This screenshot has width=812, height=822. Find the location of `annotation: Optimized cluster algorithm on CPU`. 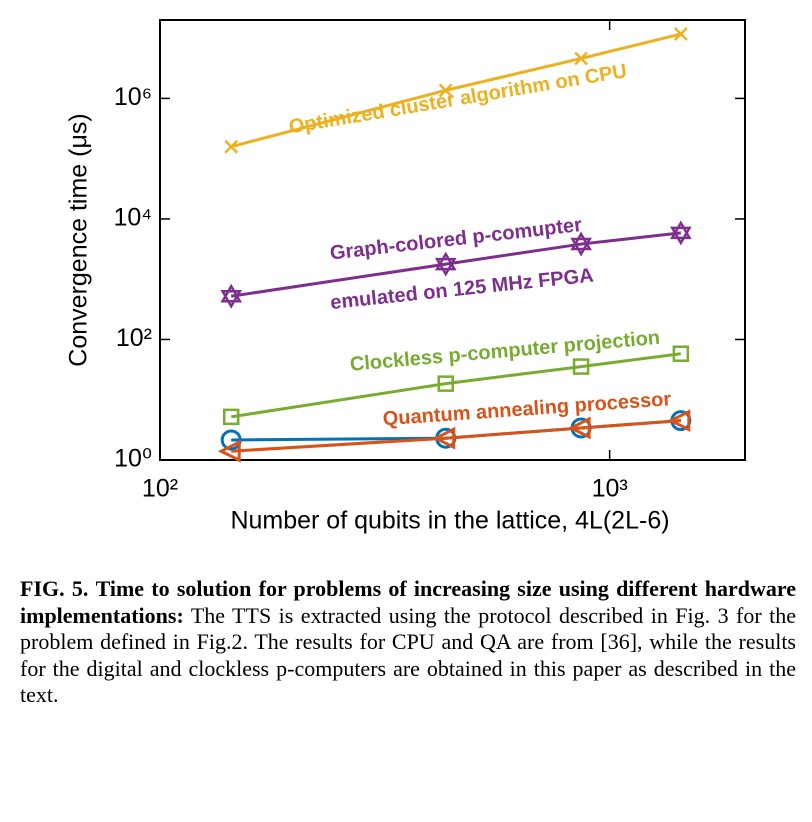

annotation: Optimized cluster algorithm on CPU is located at coordinates (457, 99).